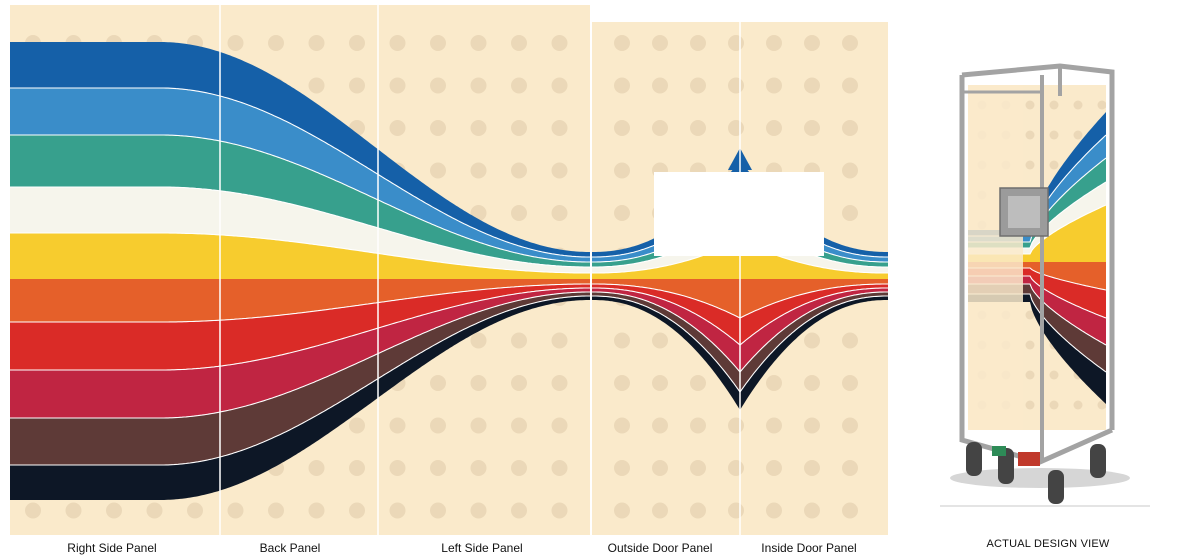  I want to click on stripe-orange, so click(1037, 276).